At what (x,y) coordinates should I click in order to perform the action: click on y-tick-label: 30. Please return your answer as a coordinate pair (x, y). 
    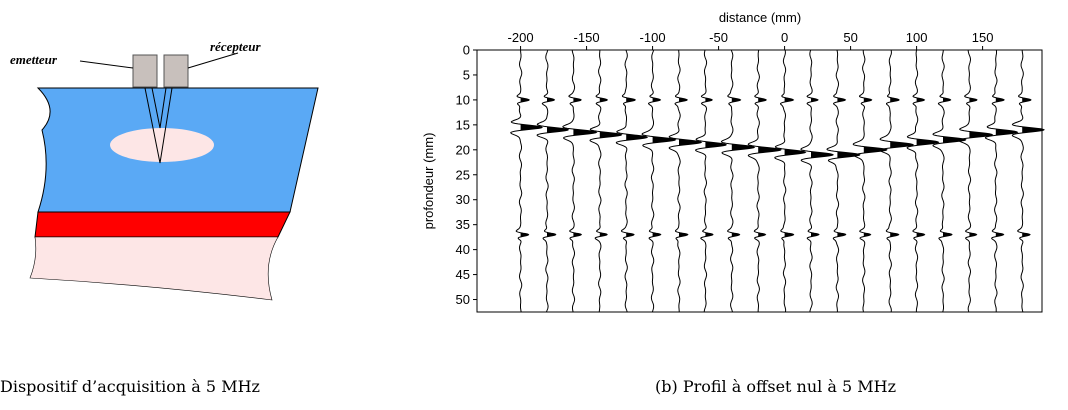
    Looking at the image, I should click on (463, 199).